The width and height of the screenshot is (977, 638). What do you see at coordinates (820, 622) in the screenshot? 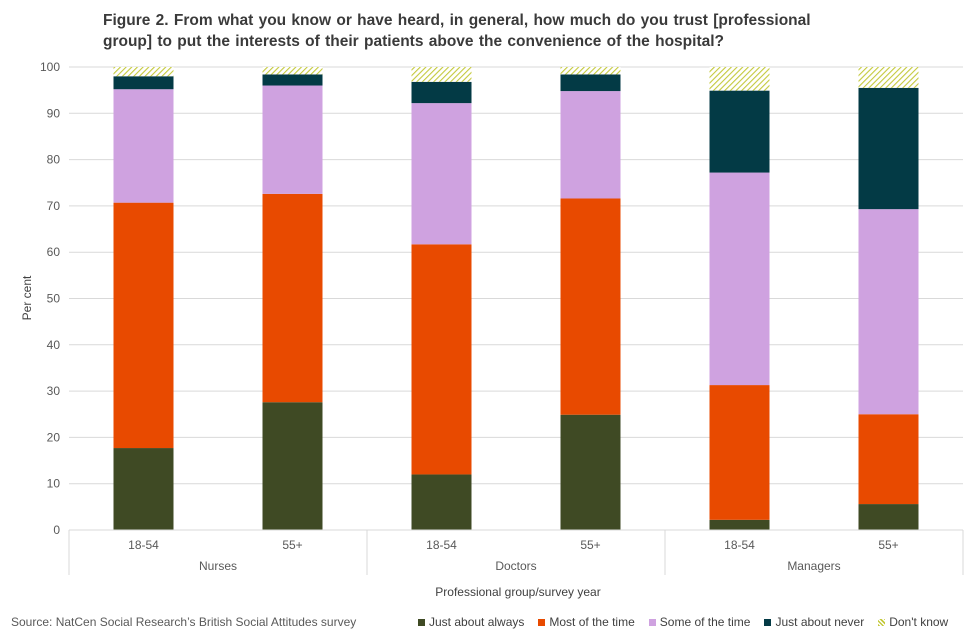
I see `legend-label: Just about never` at bounding box center [820, 622].